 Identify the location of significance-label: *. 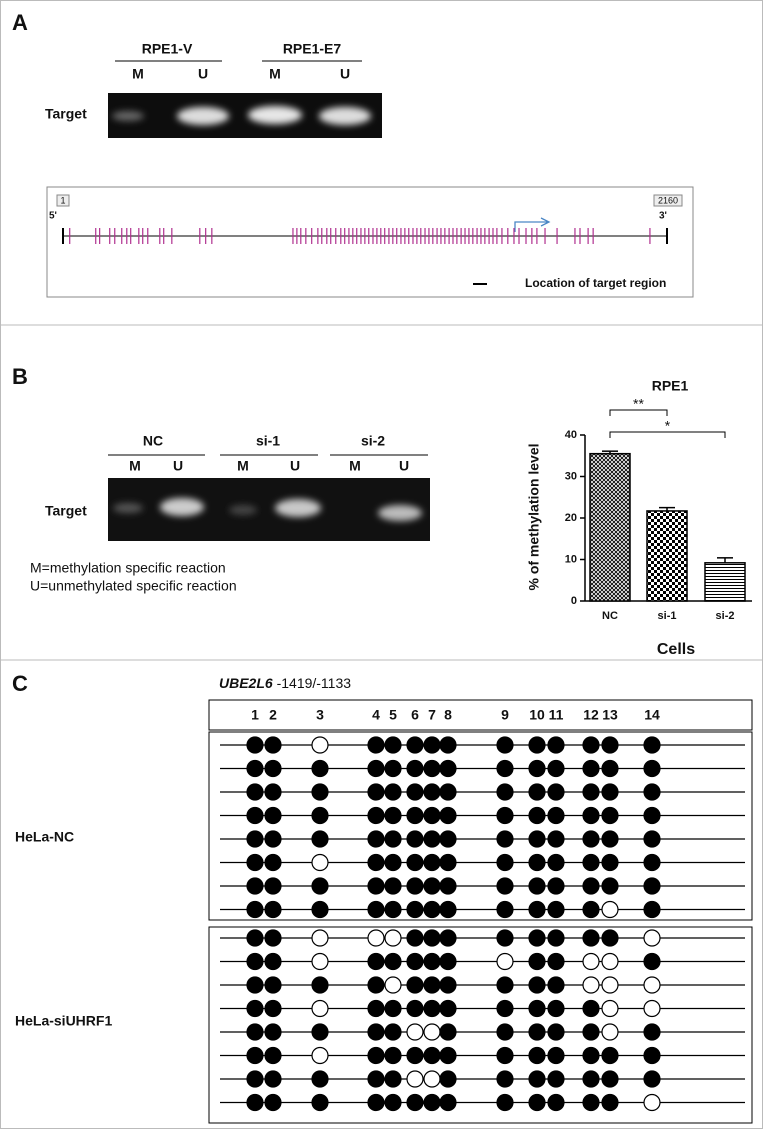
(668, 426).